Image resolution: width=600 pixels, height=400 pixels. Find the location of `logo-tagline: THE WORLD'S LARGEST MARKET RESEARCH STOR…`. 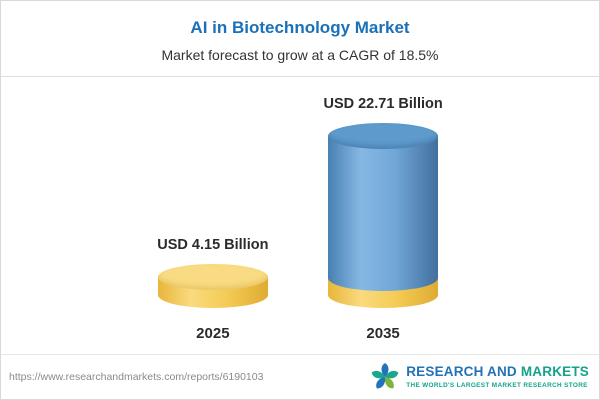

logo-tagline: THE WORLD'S LARGEST MARKET RESEARCH STOR… is located at coordinates (497, 385).